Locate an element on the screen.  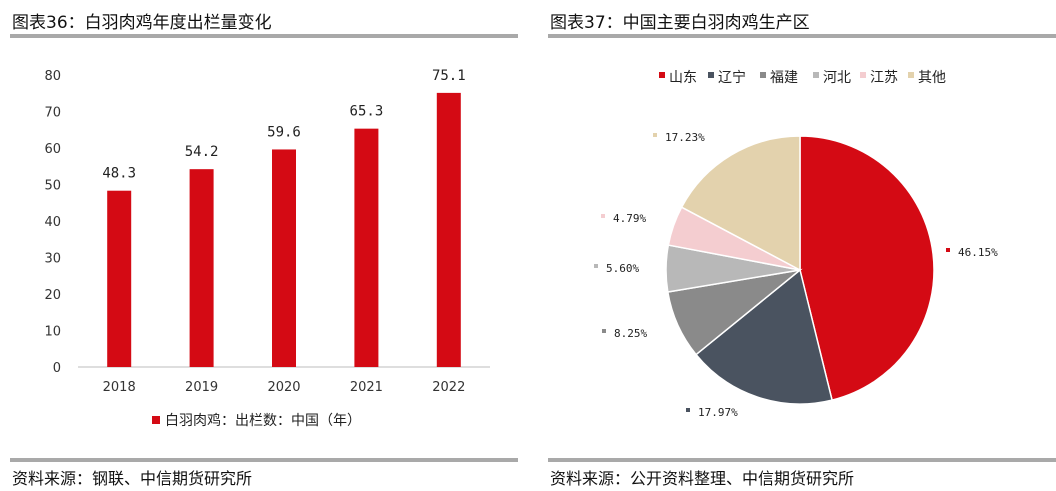
y-tick-label: 30 is located at coordinates (52, 259).